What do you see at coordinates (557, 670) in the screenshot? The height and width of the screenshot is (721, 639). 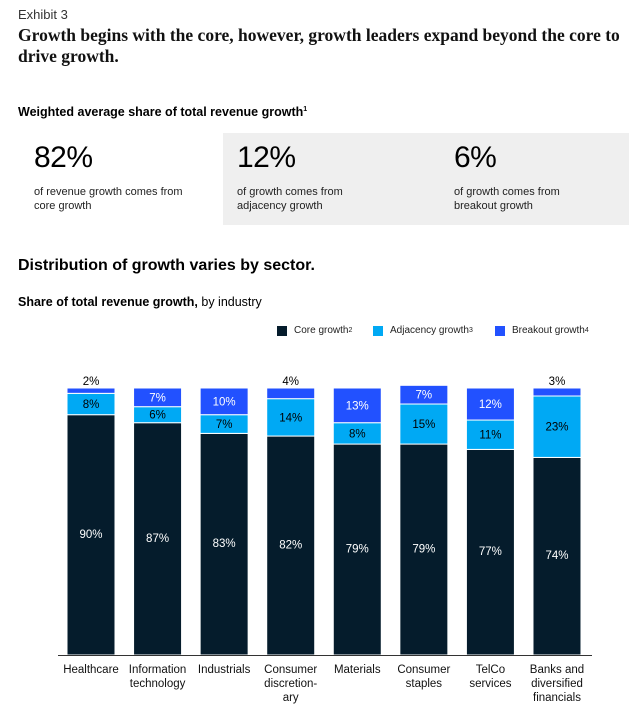 I see `x-tick-label: Banks and` at bounding box center [557, 670].